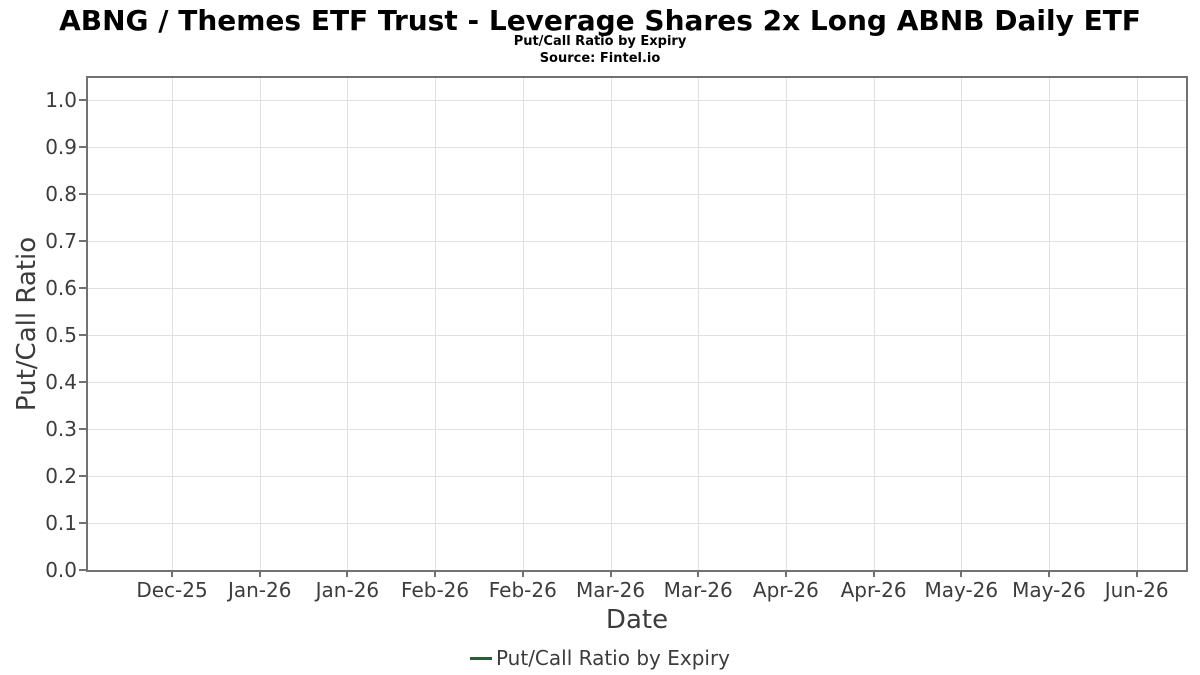 This screenshot has height=675, width=1200. What do you see at coordinates (480, 658) in the screenshot?
I see `legend-line-swatch` at bounding box center [480, 658].